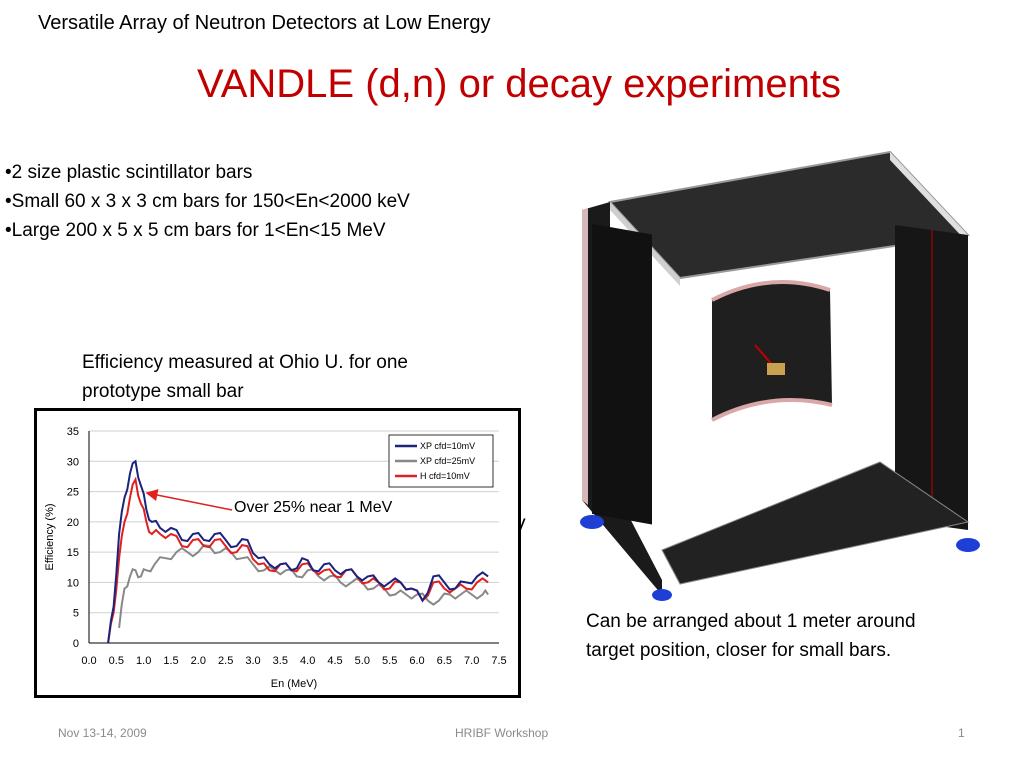  What do you see at coordinates (447, 446) in the screenshot?
I see `legend-label: XP cfd=10mV` at bounding box center [447, 446].